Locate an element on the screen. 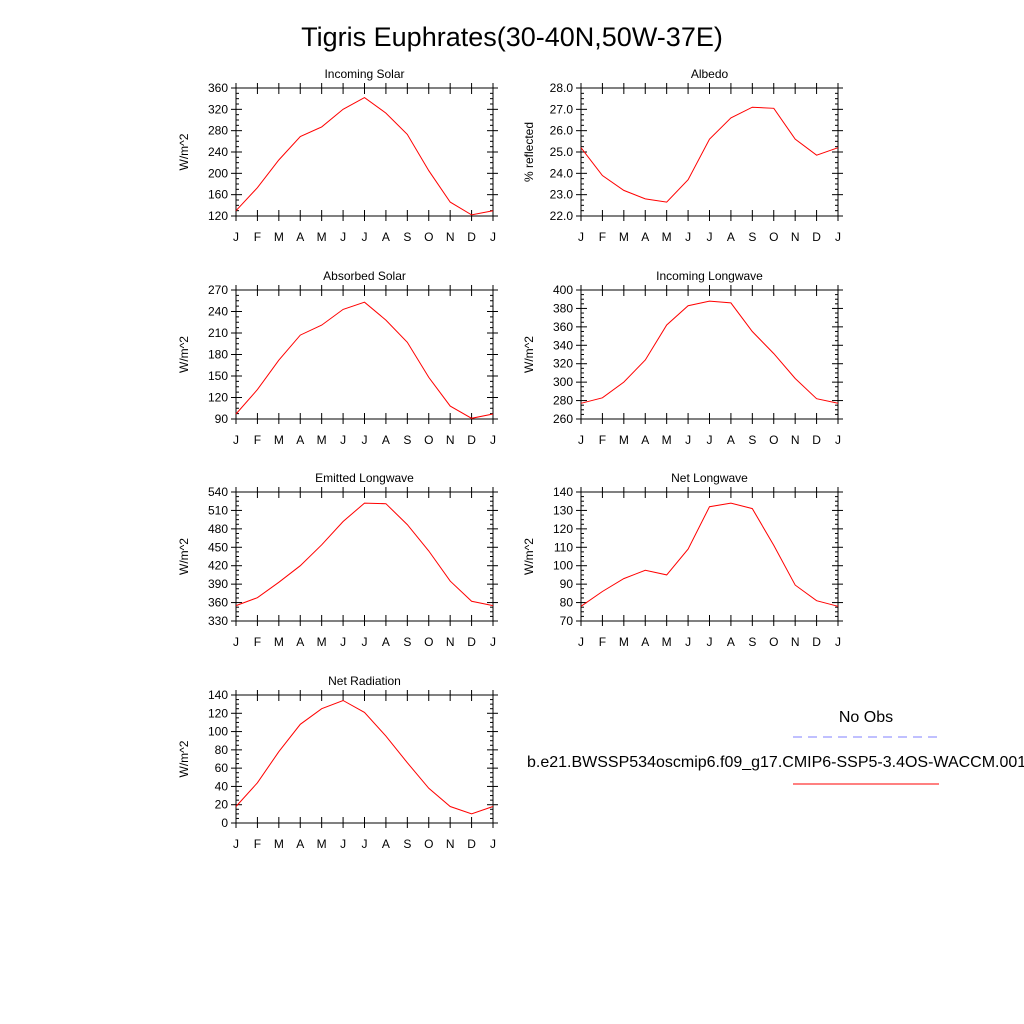 The width and height of the screenshot is (1024, 1024). y-tick-label: 270 is located at coordinates (218, 290).